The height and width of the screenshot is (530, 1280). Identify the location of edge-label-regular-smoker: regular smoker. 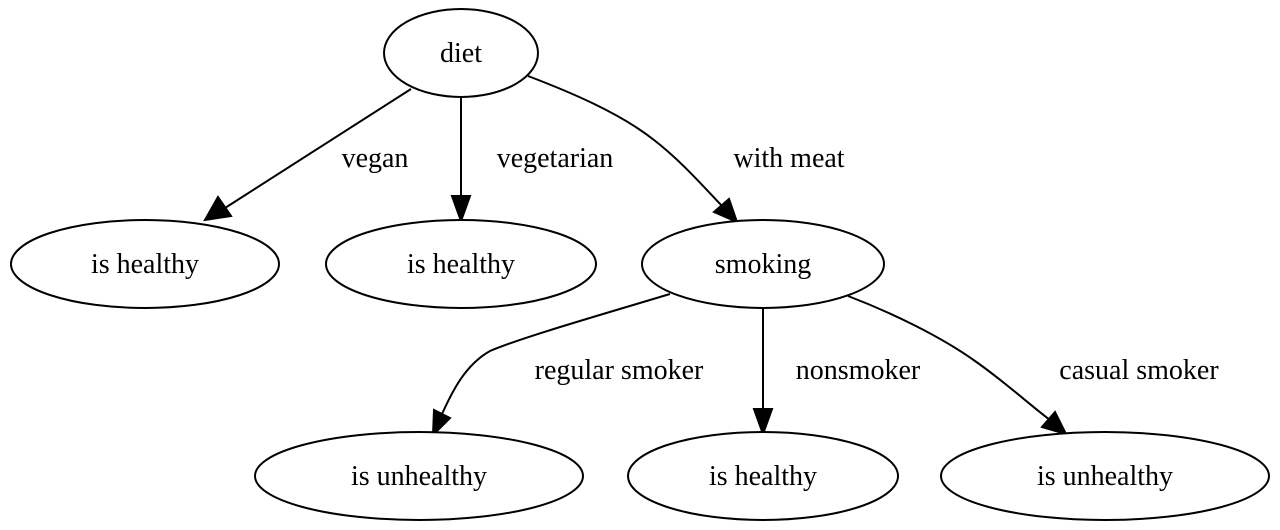
(619, 370).